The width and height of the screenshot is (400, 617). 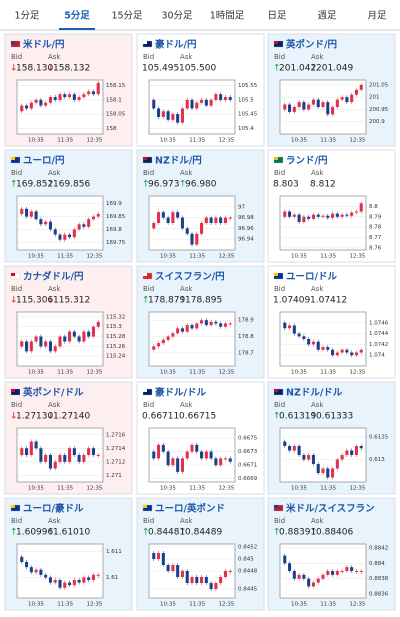 What do you see at coordinates (327, 16) in the screenshot?
I see `tab: 週足` at bounding box center [327, 16].